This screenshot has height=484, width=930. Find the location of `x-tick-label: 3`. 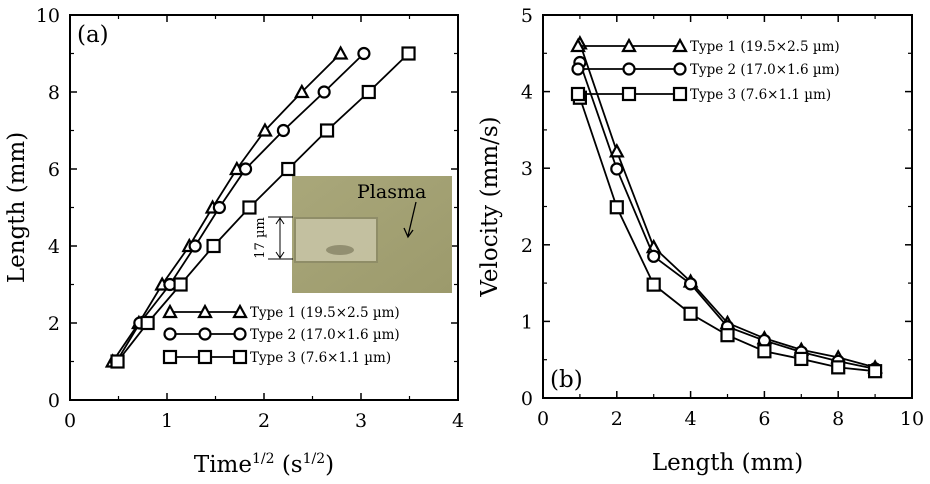

x-tick-label: 3 is located at coordinates (361, 421).